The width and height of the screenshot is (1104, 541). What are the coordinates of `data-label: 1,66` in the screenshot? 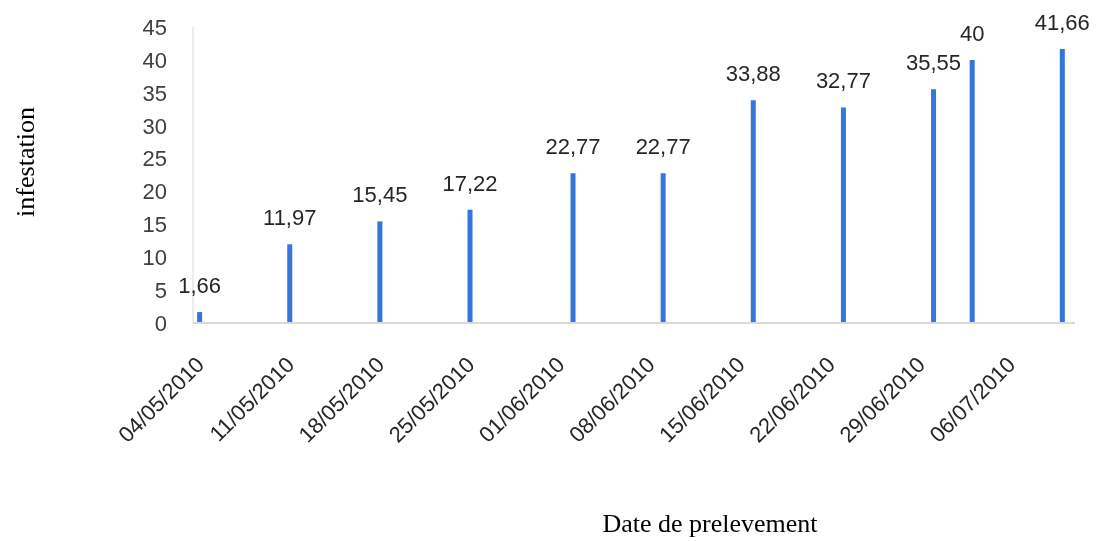 It's located at (200, 286).